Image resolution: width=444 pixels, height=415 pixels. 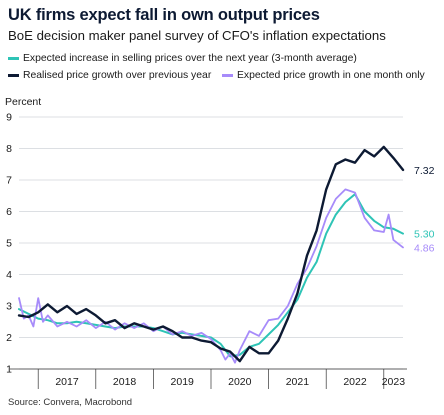 I want to click on y-tick-label: 5, so click(x=9, y=244).